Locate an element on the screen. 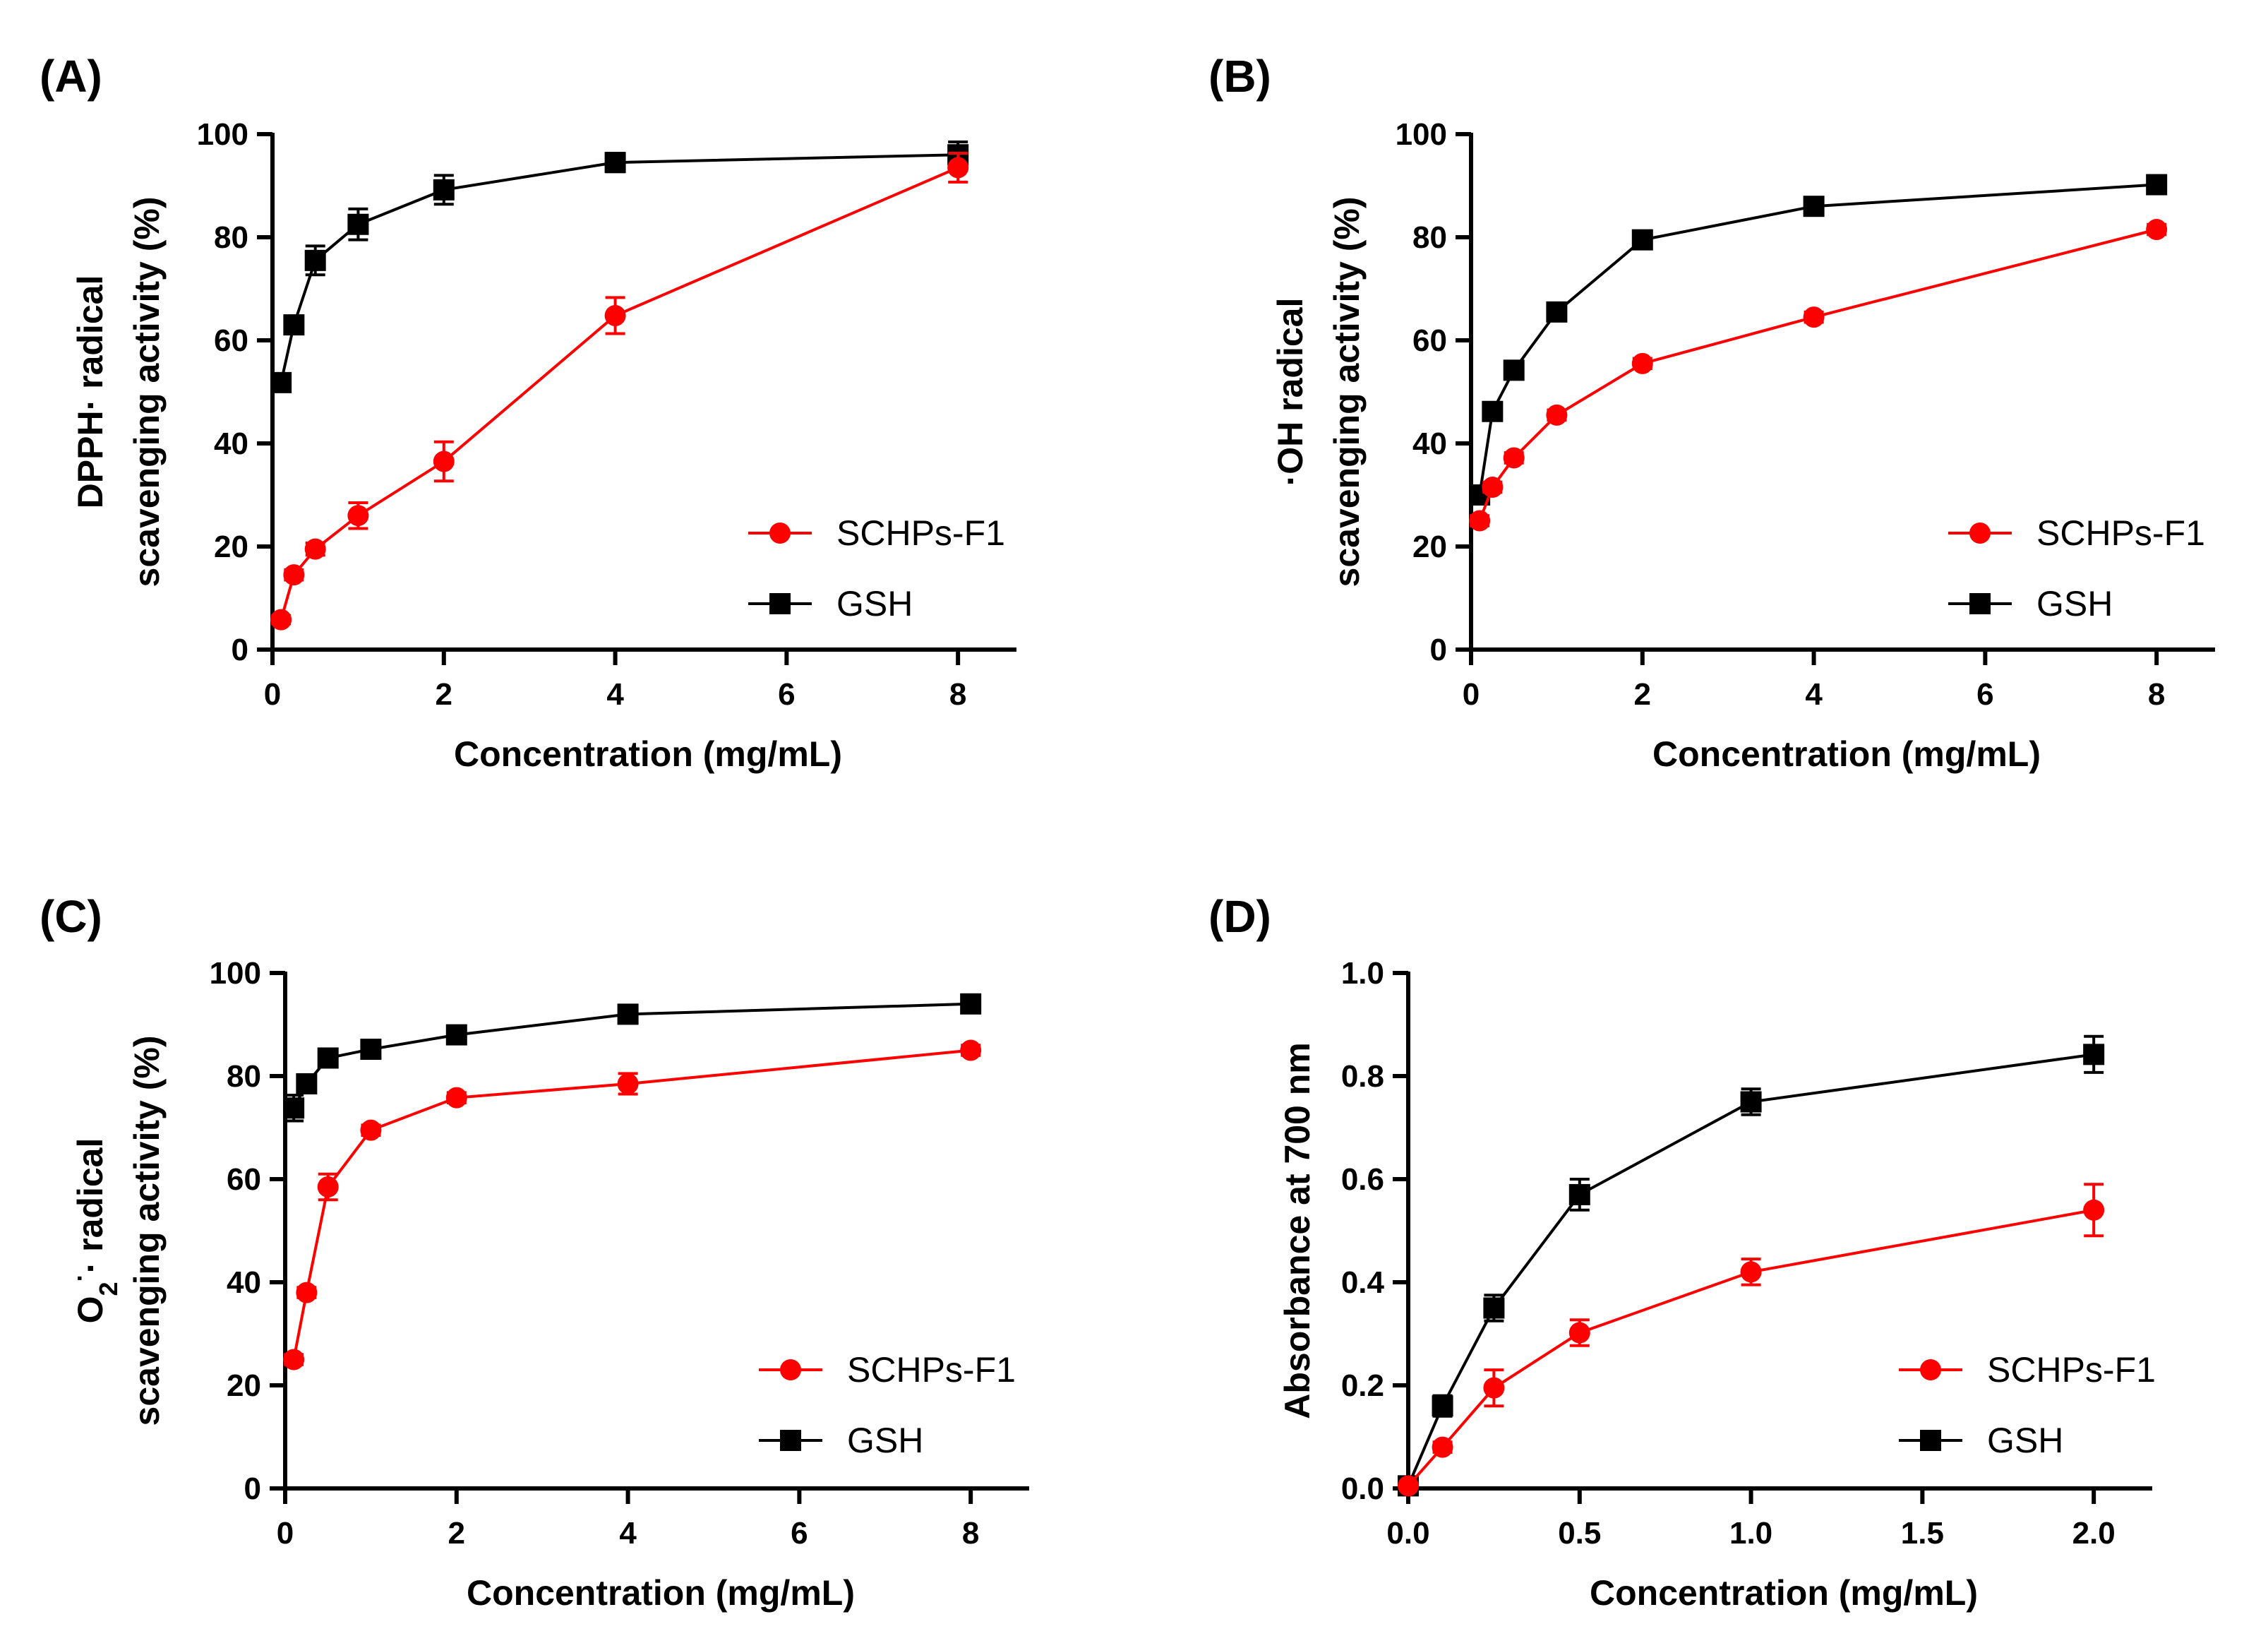 The height and width of the screenshot is (1648, 2268). series-line is located at coordinates (1750, 1270).